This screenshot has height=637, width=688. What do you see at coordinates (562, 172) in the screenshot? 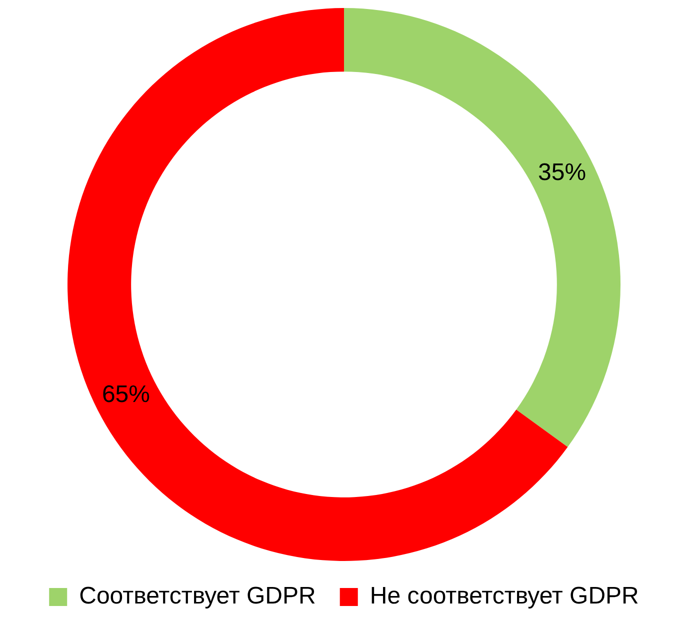
I see `data-label: 35%` at bounding box center [562, 172].